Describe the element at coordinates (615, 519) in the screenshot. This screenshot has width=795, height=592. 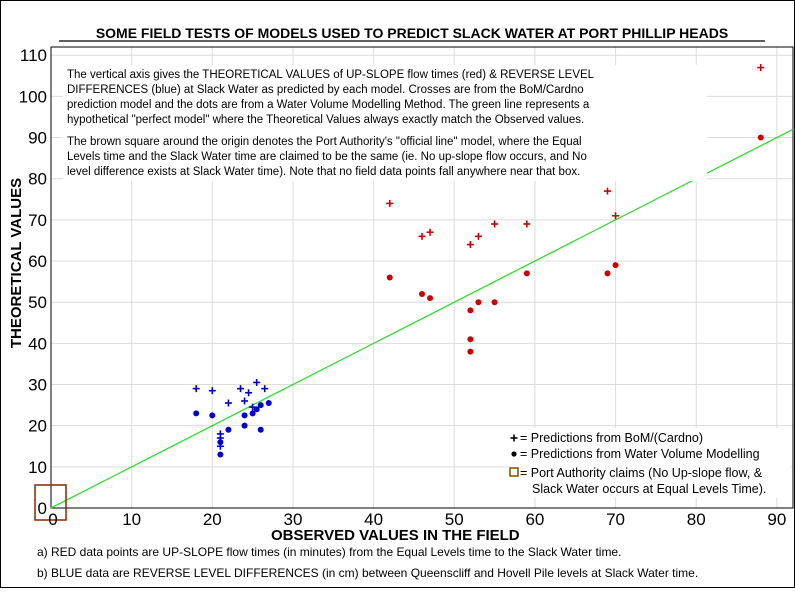
I see `x-tick-label: 70` at that location.